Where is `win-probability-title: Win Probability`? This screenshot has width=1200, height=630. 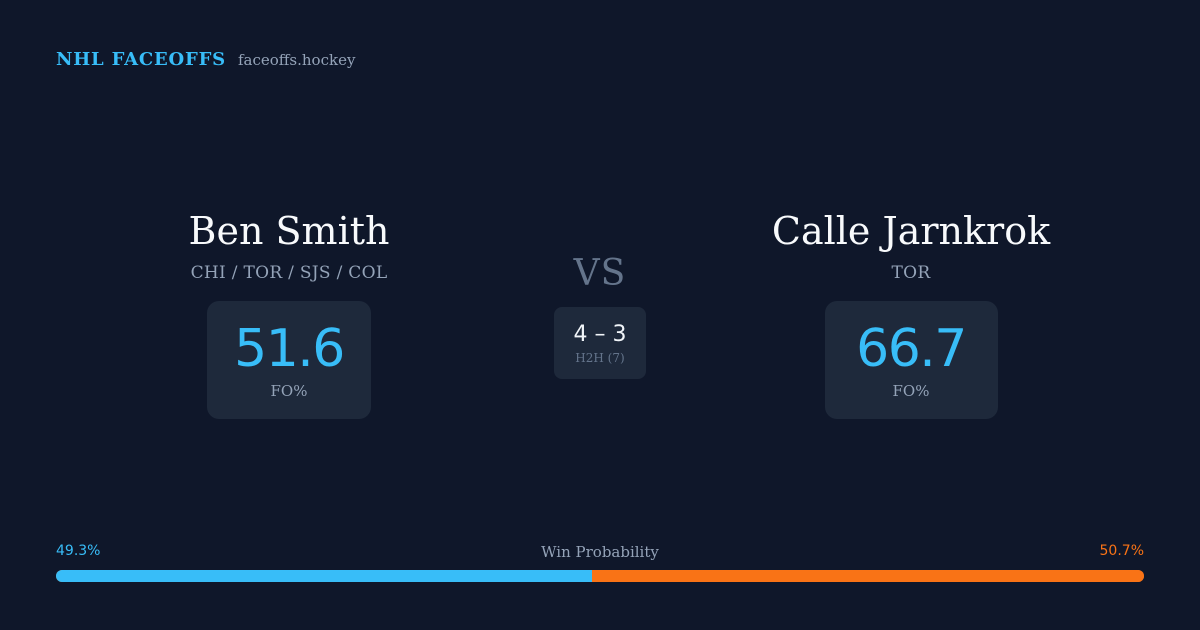
win-probability-title: Win Probability is located at coordinates (600, 552).